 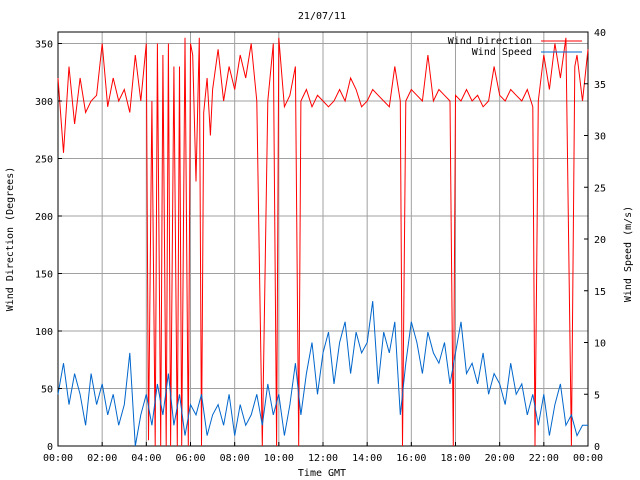 I want to click on y2-tick-label: 40, so click(x=600, y=33).